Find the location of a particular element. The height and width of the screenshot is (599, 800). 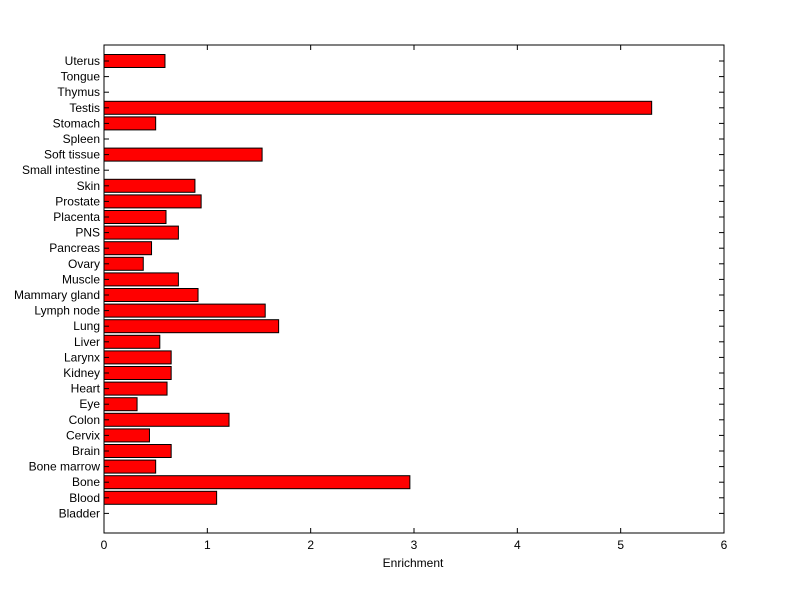

y-tick-label-thymus: Thymus is located at coordinates (78, 92).